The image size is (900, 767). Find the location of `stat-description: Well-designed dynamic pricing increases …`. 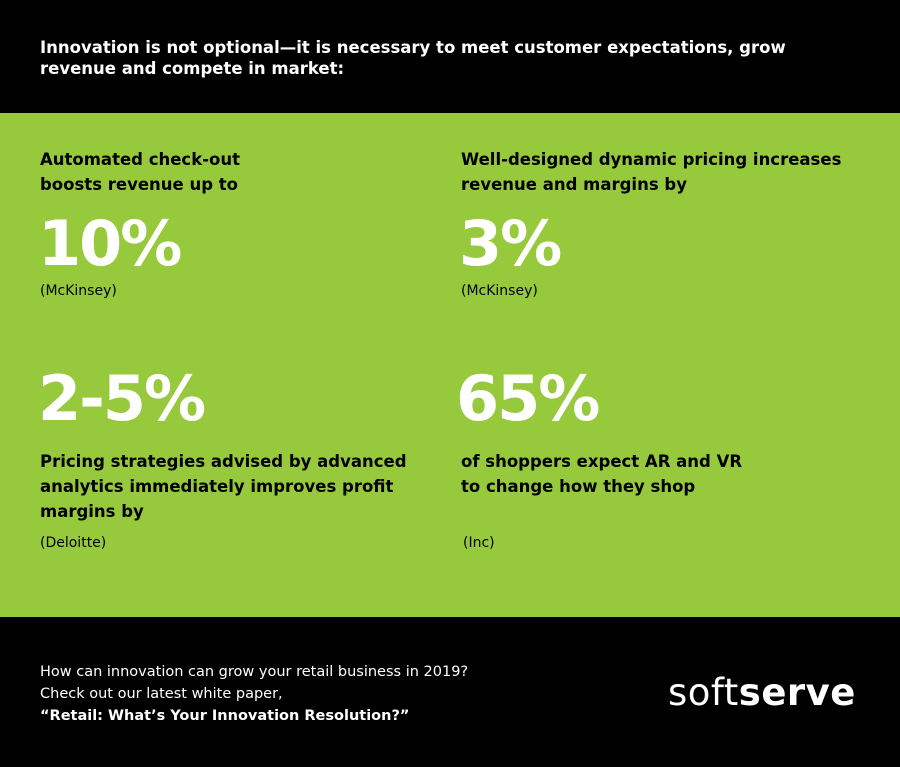

stat-description: Well-designed dynamic pricing increases … is located at coordinates (651, 172).